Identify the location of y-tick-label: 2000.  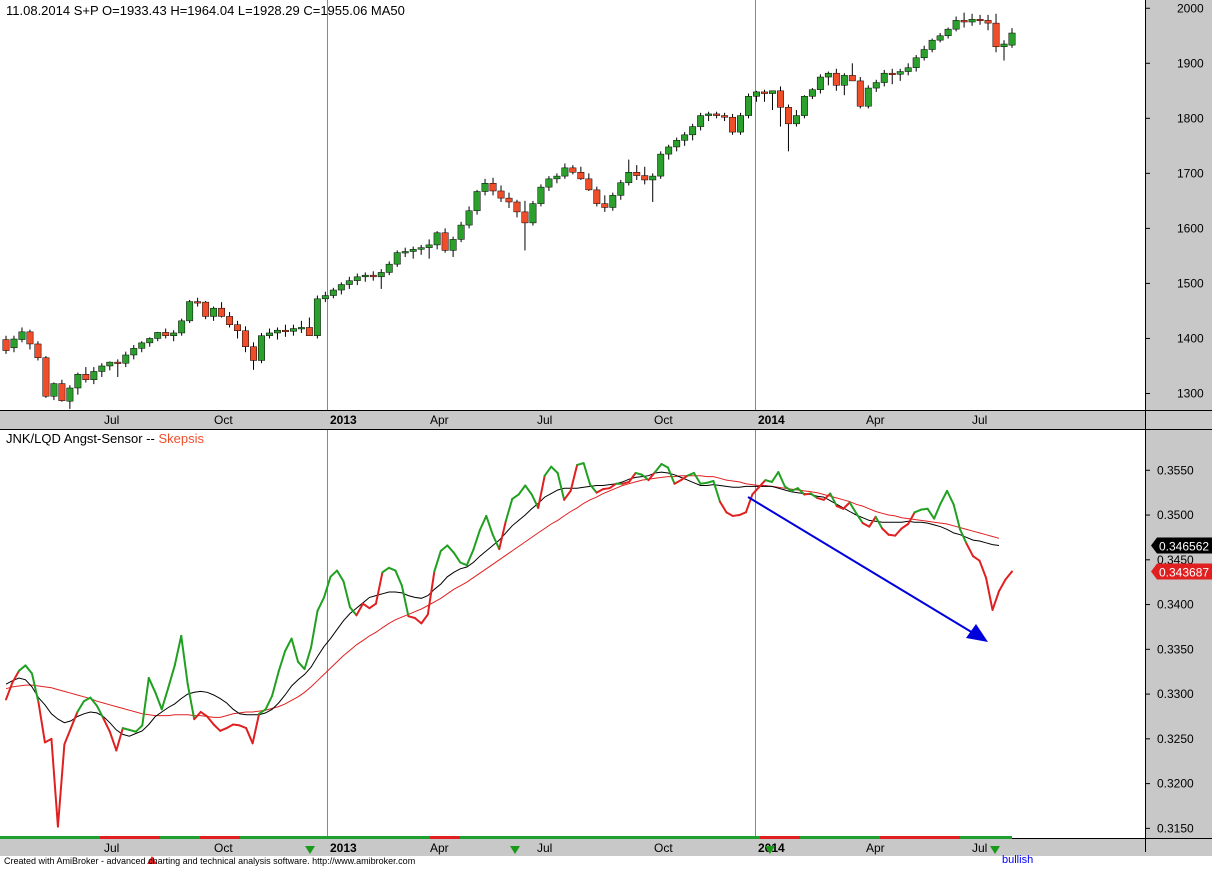
(1190, 8).